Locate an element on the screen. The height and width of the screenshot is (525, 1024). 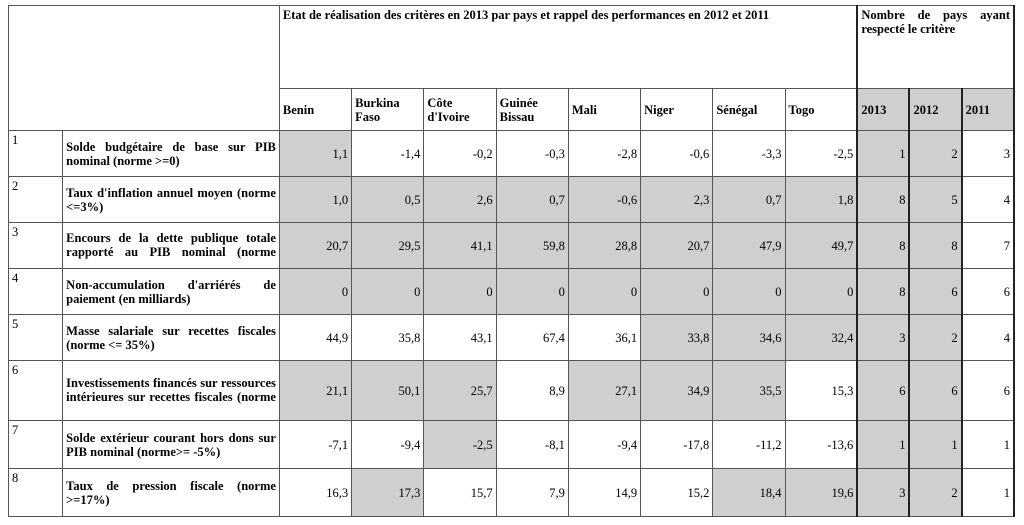
value-cell: 18,4 is located at coordinates (749, 492).